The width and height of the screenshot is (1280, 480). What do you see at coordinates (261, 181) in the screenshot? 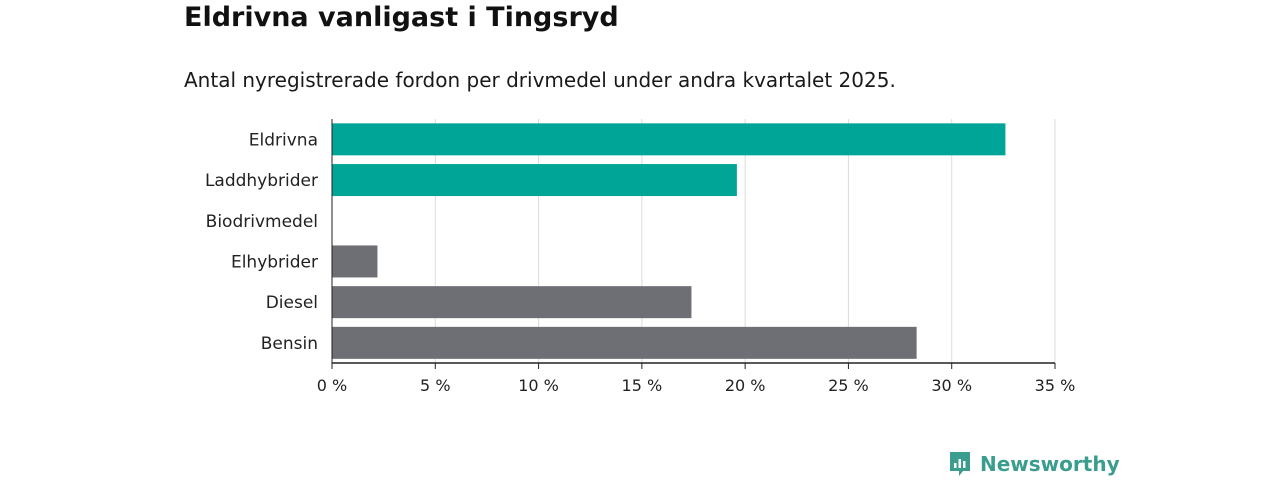
I see `category-label: Laddhybrider` at bounding box center [261, 181].